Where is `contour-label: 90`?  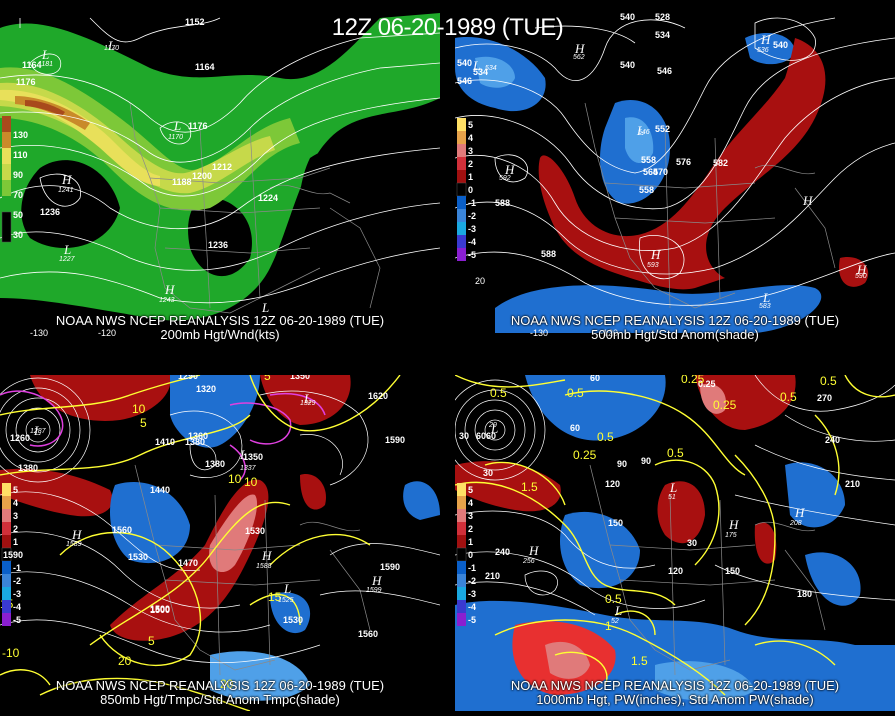 contour-label: 90 is located at coordinates (622, 464).